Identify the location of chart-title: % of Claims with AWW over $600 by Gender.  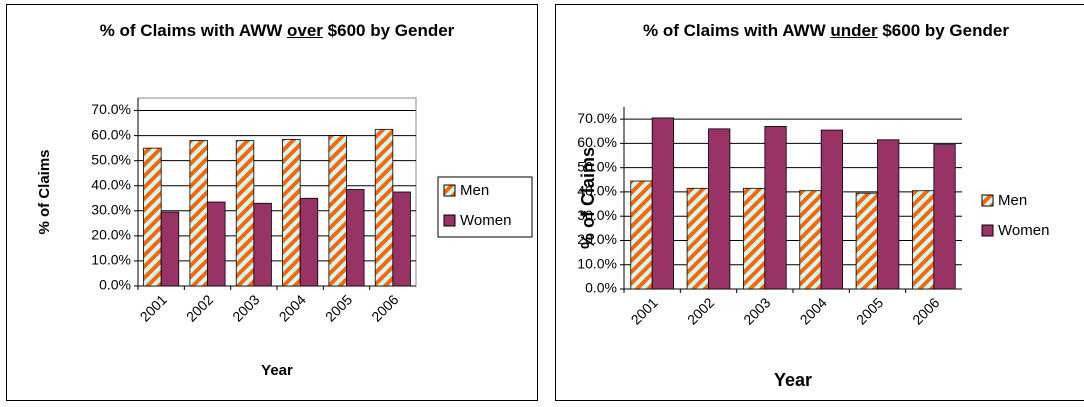
(277, 31).